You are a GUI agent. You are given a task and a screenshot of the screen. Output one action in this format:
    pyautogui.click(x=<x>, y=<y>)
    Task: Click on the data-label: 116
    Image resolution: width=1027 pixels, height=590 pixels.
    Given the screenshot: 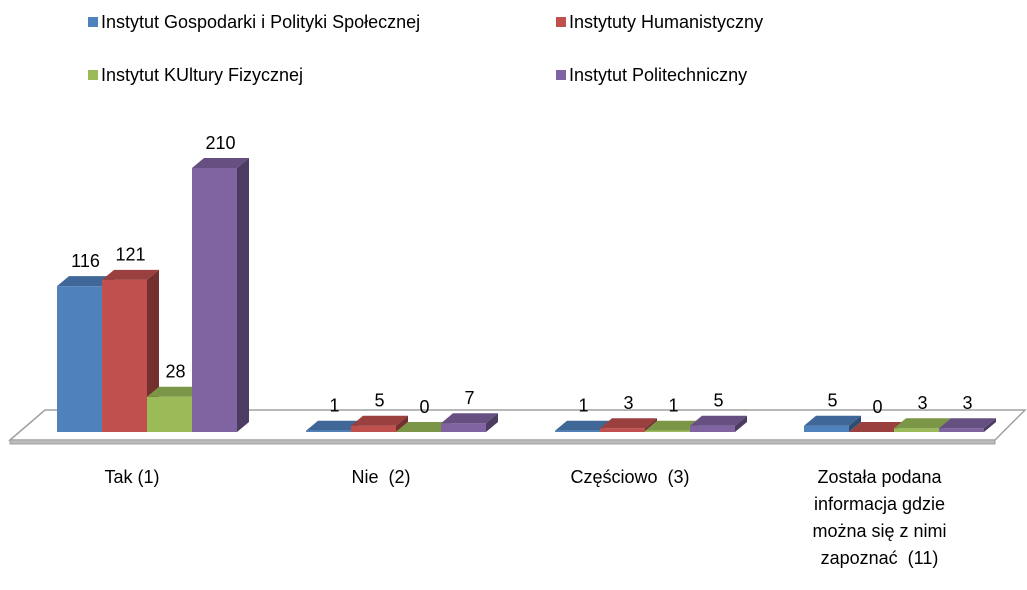 What is the action you would take?
    pyautogui.click(x=85, y=261)
    